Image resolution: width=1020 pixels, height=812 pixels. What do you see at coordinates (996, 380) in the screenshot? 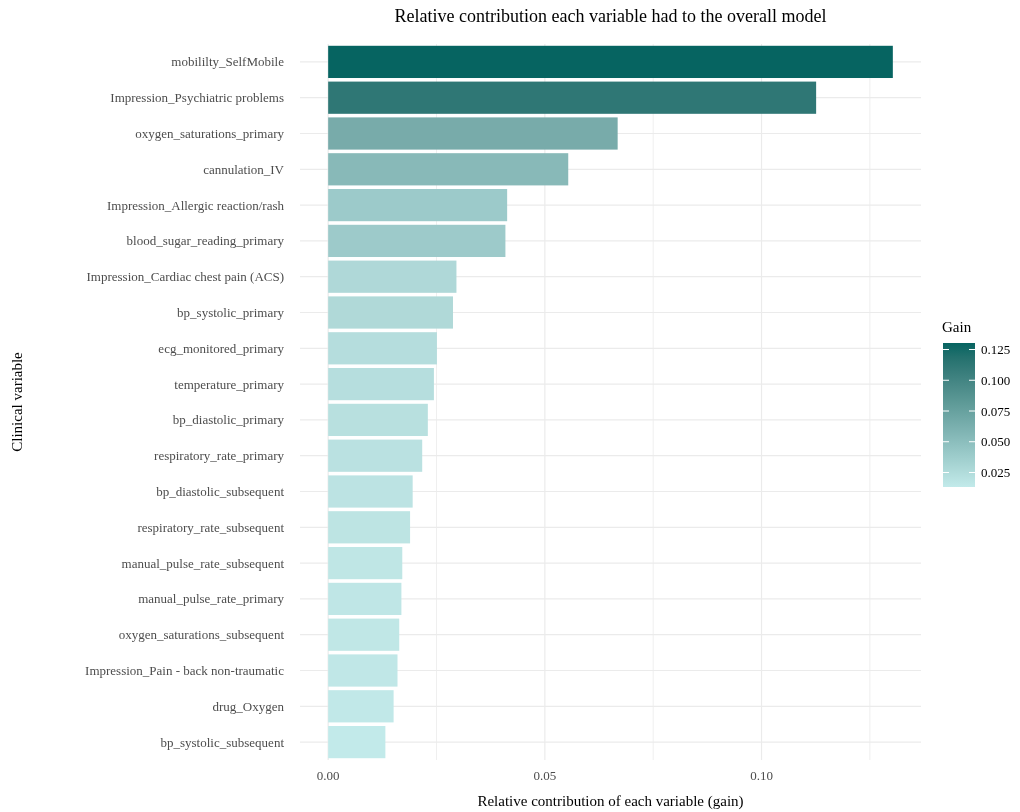
I see `color-bar-label: 0.100` at bounding box center [996, 380].